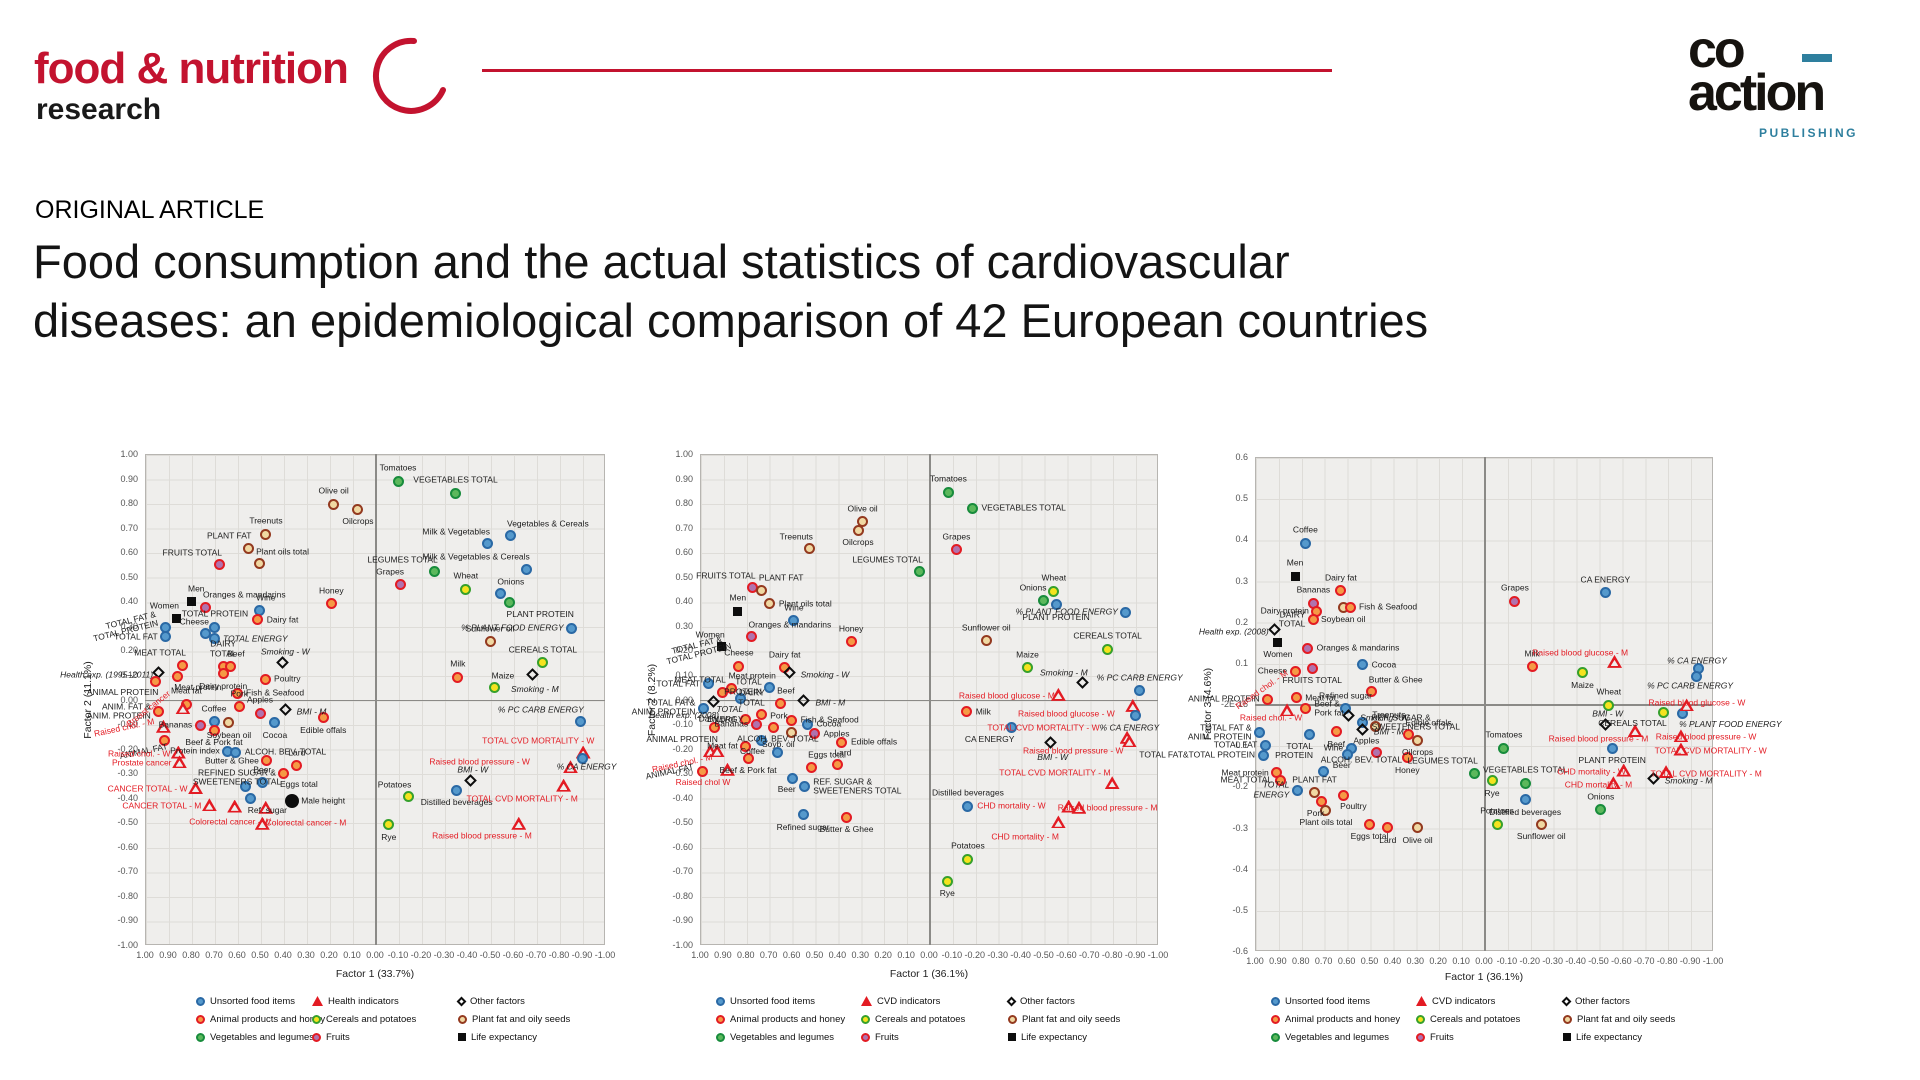 This screenshot has width=1920, height=1080. Describe the element at coordinates (900, 1001) in the screenshot. I see `legend-item: CVD indicators` at that location.